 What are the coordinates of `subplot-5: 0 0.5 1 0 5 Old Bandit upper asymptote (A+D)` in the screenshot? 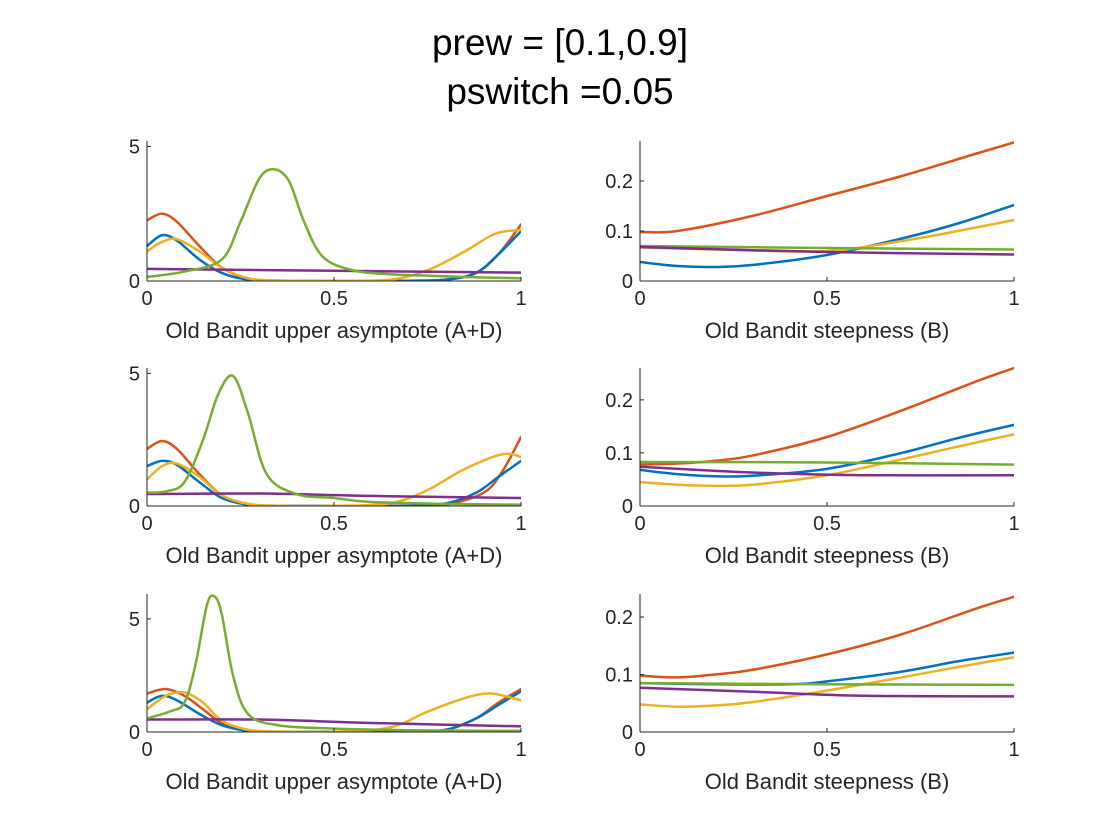 It's located at (328, 694).